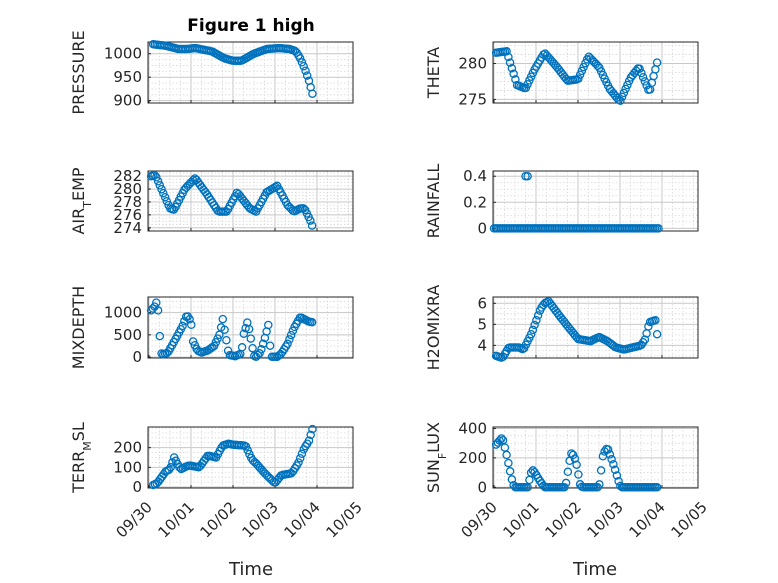 The height and width of the screenshot is (583, 778). I want to click on y-axis-label: PRESSURE, so click(78, 72).